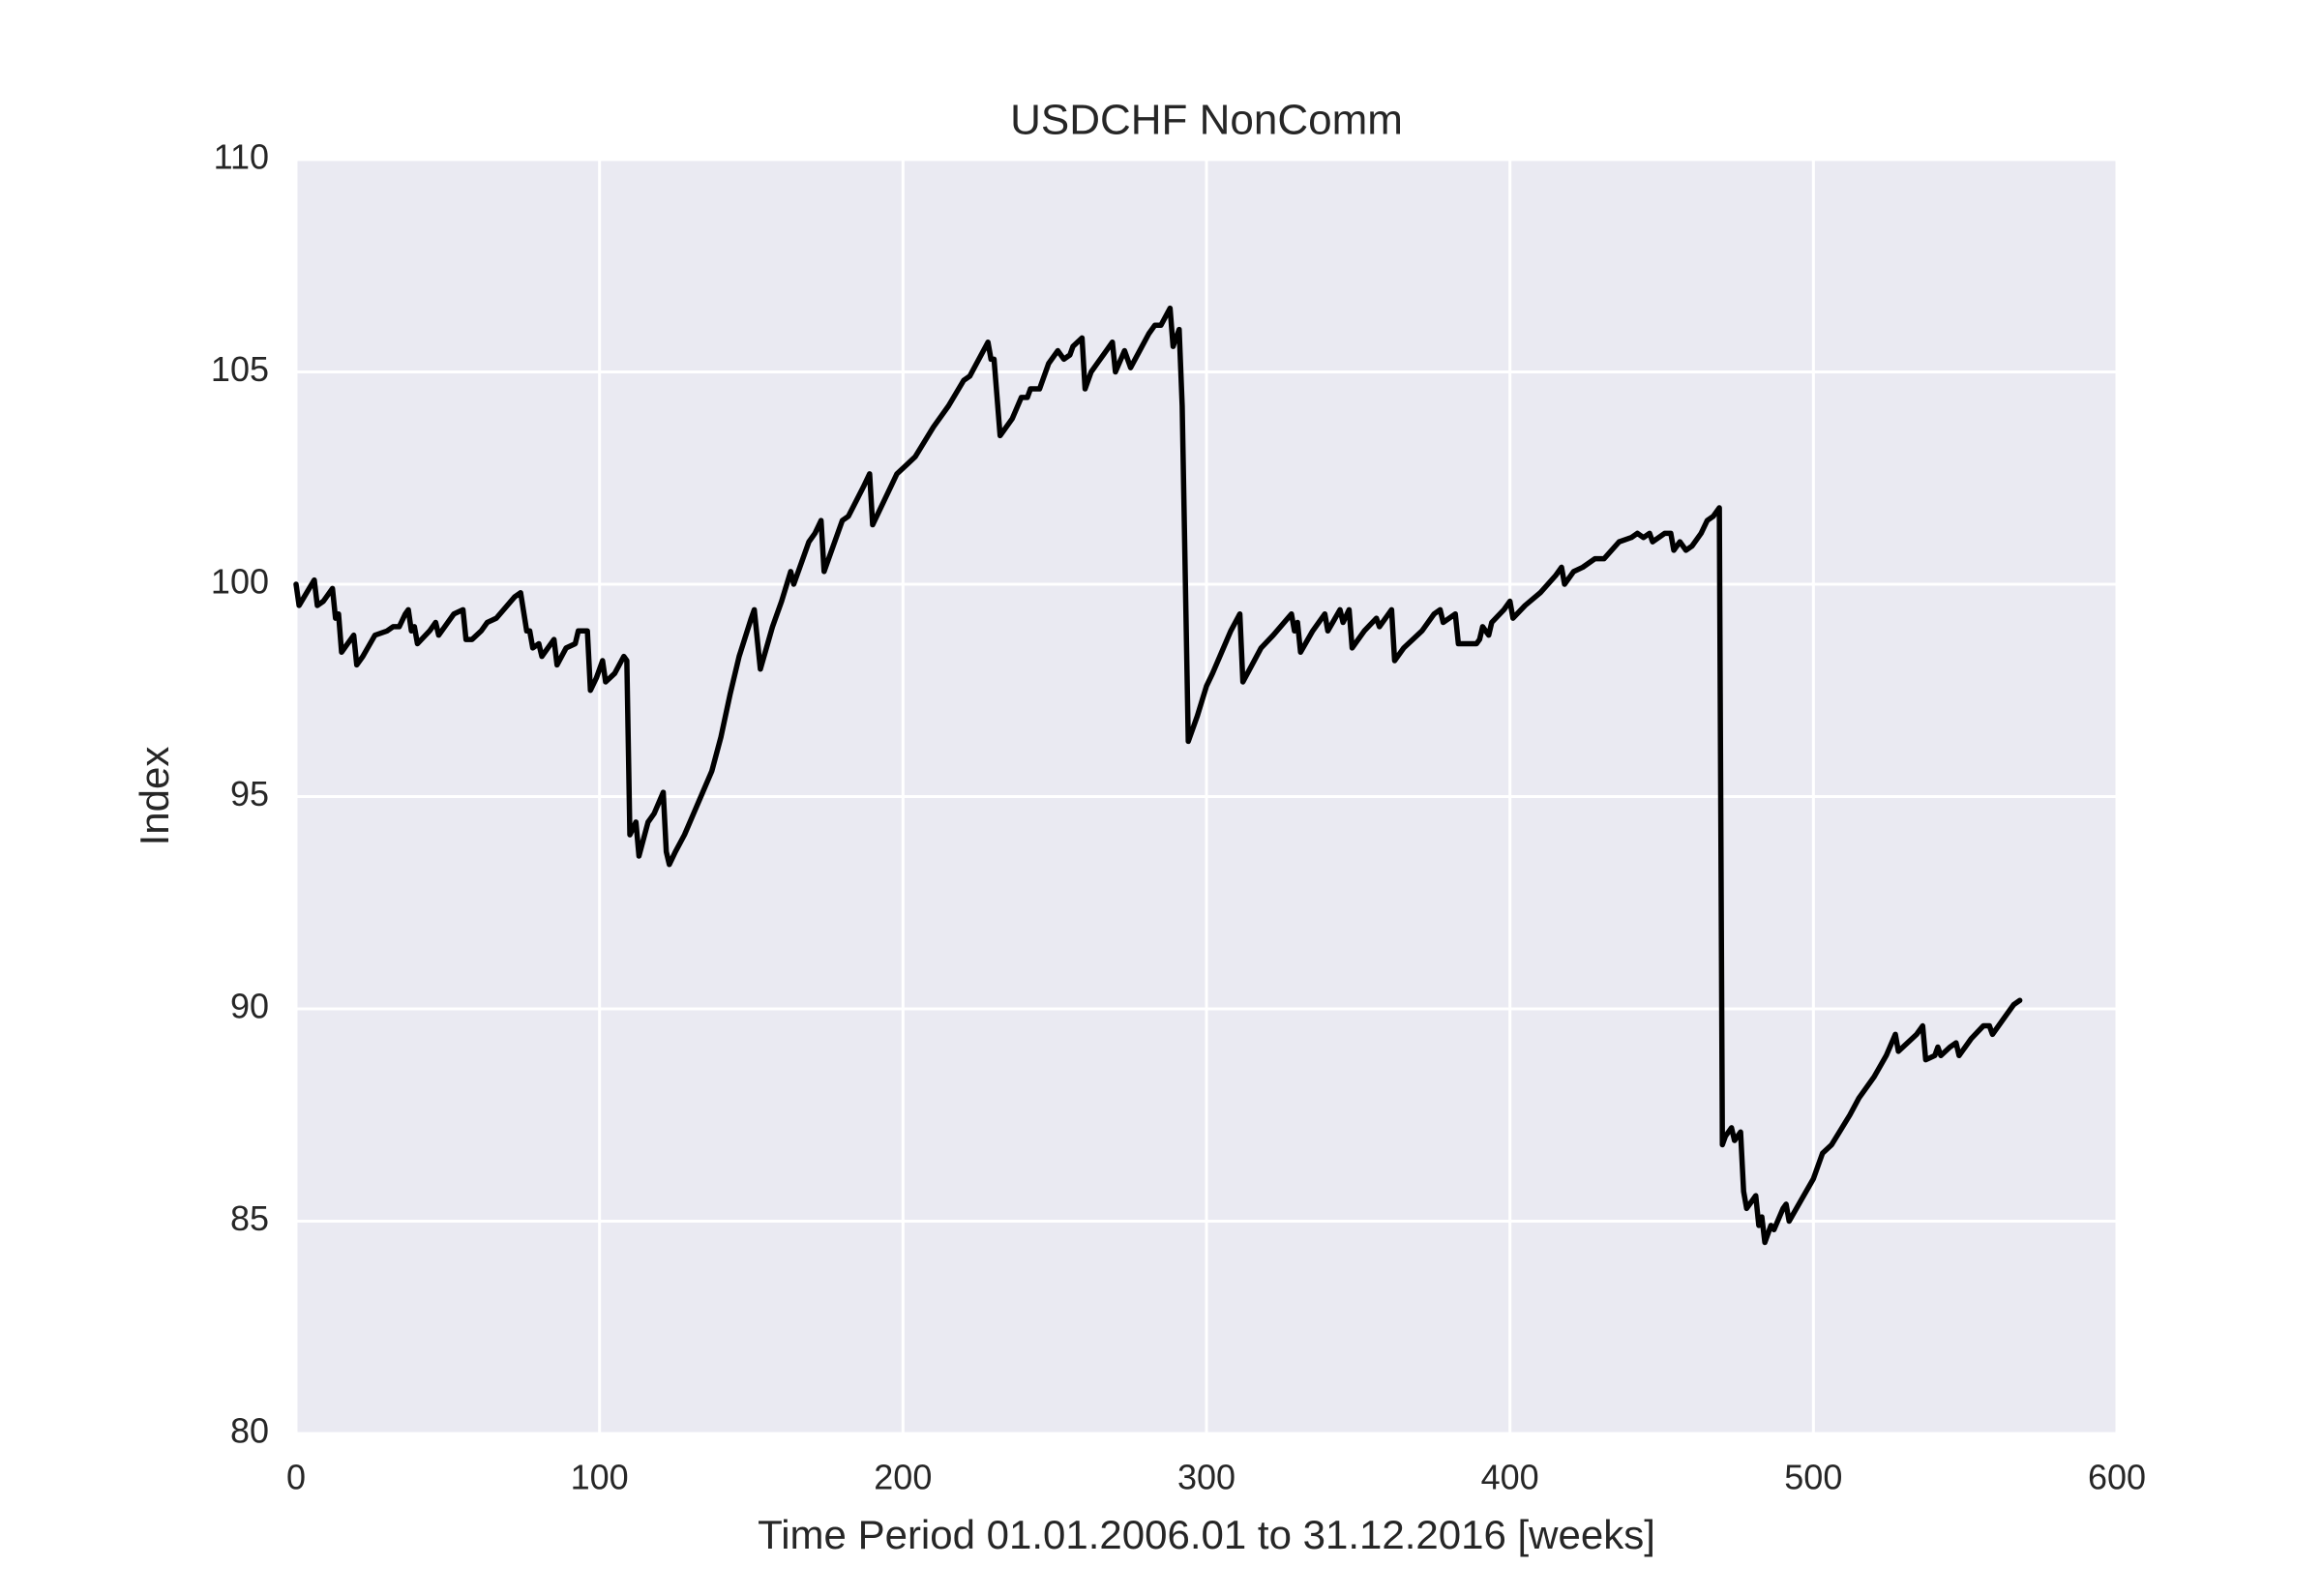 This screenshot has height=1596, width=2322. What do you see at coordinates (1206, 120) in the screenshot?
I see `chart-title: USDCHF NonComm` at bounding box center [1206, 120].